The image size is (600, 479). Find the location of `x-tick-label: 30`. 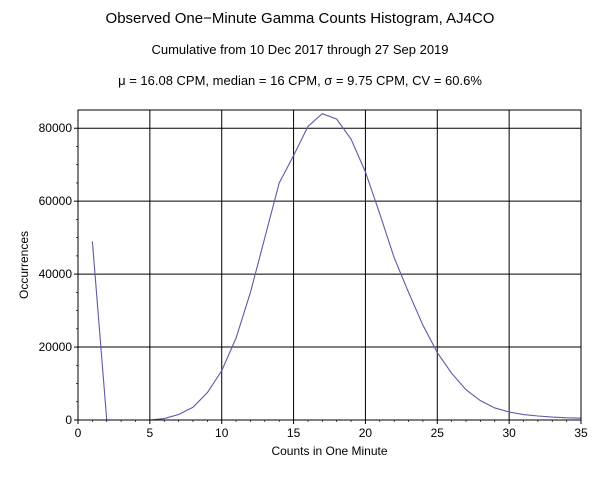

x-tick-label: 30 is located at coordinates (509, 433).